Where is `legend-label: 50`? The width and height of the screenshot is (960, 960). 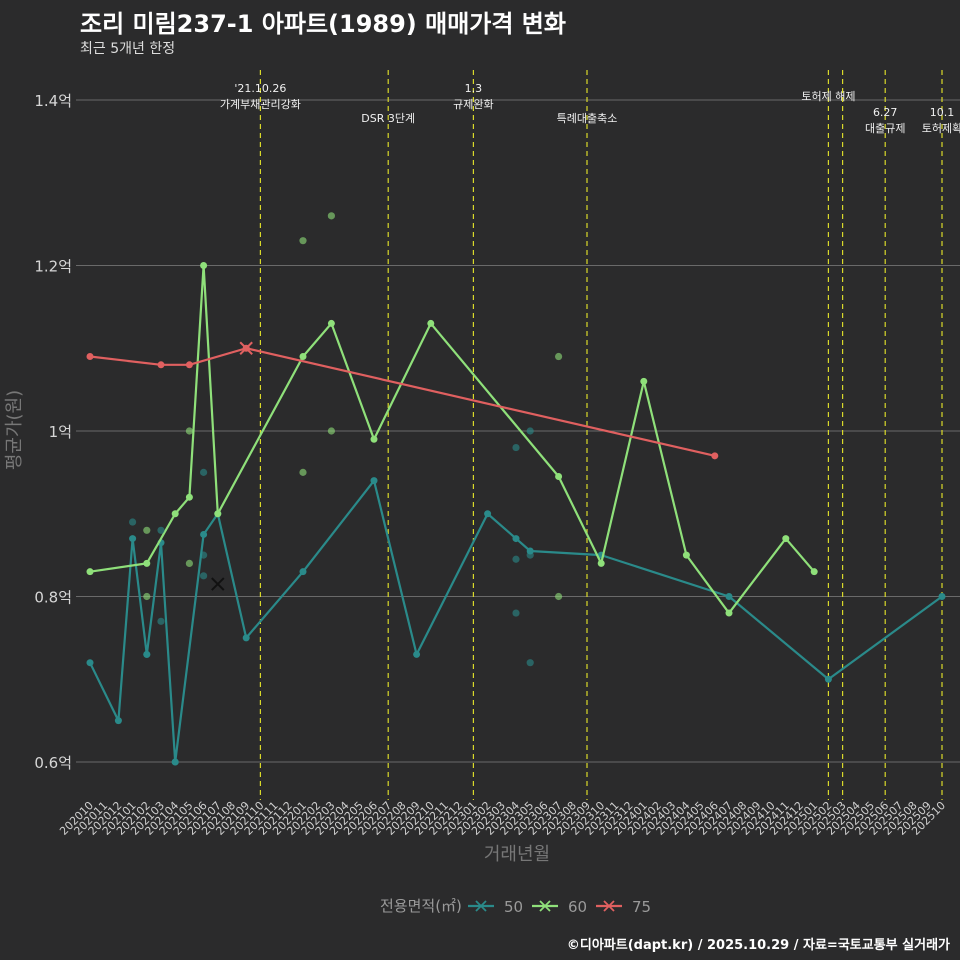
legend-label: 50 is located at coordinates (513, 907).